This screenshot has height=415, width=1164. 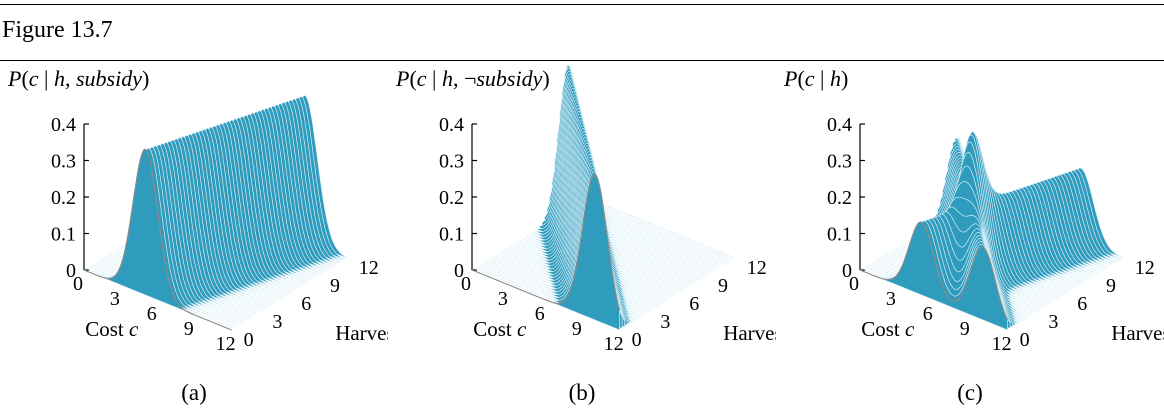 I want to click on chart-title: P(c | h, ¬subsidy), so click(x=472, y=78).